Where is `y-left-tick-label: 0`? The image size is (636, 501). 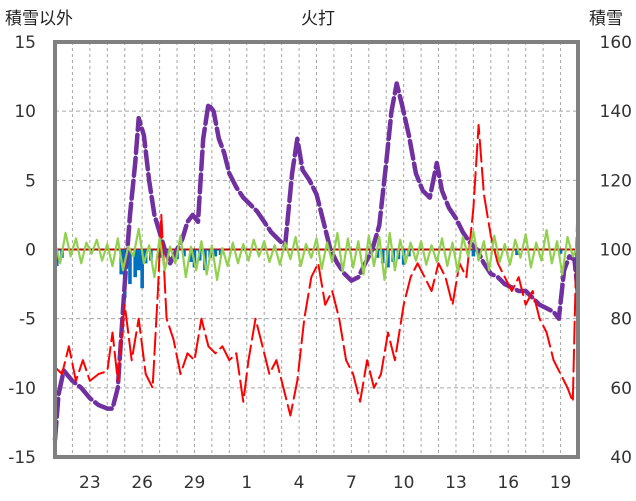 y-left-tick-label: 0 is located at coordinates (30, 251).